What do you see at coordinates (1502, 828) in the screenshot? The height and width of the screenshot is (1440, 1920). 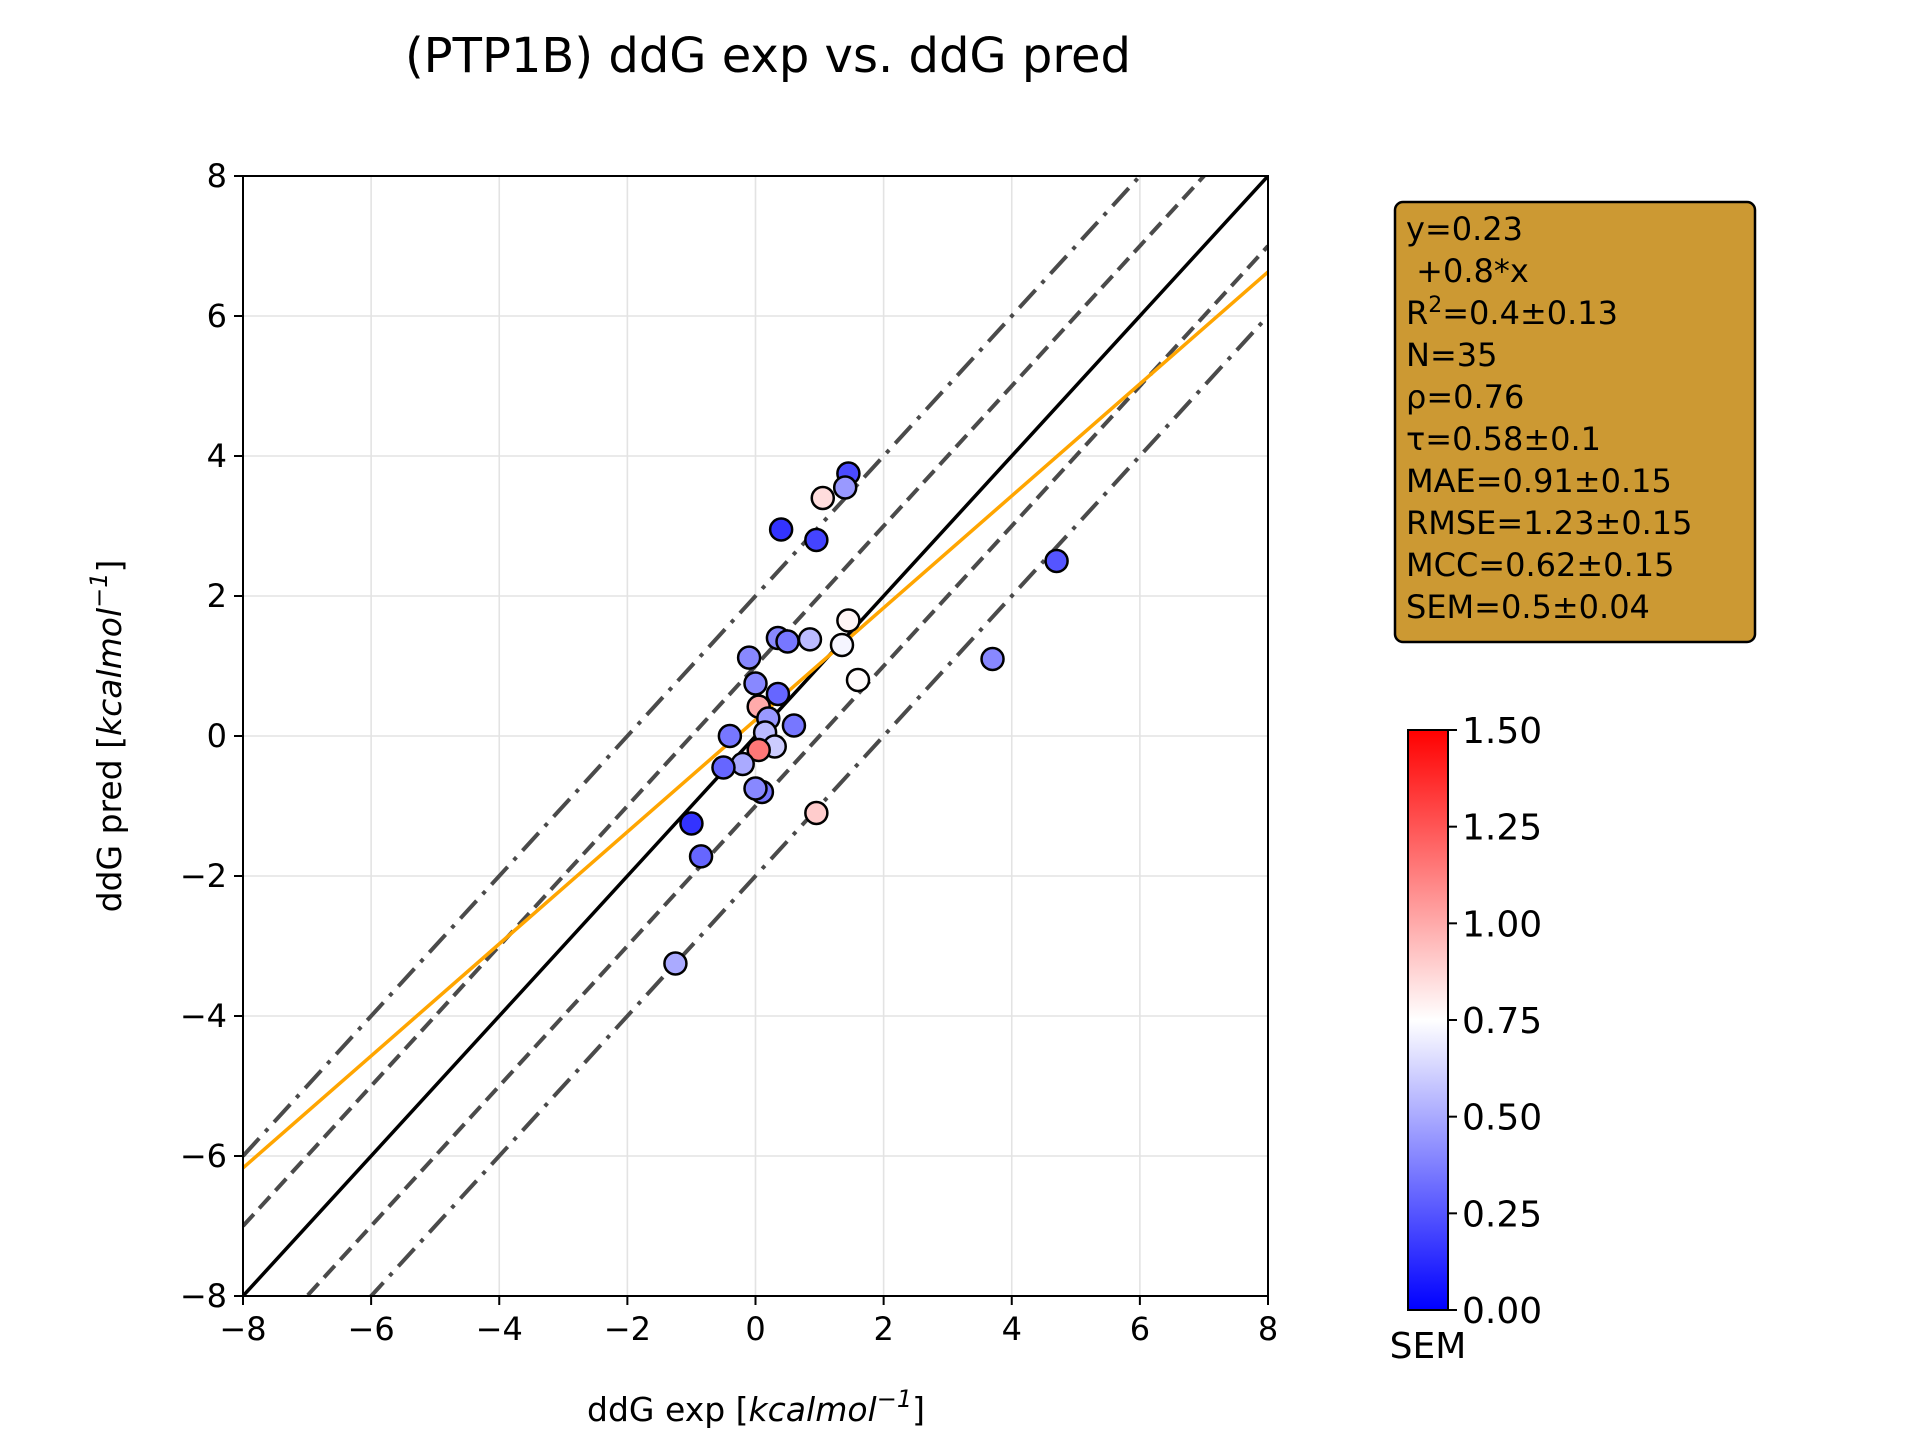 I see `colorbar-tick-label: 1.25` at bounding box center [1502, 828].